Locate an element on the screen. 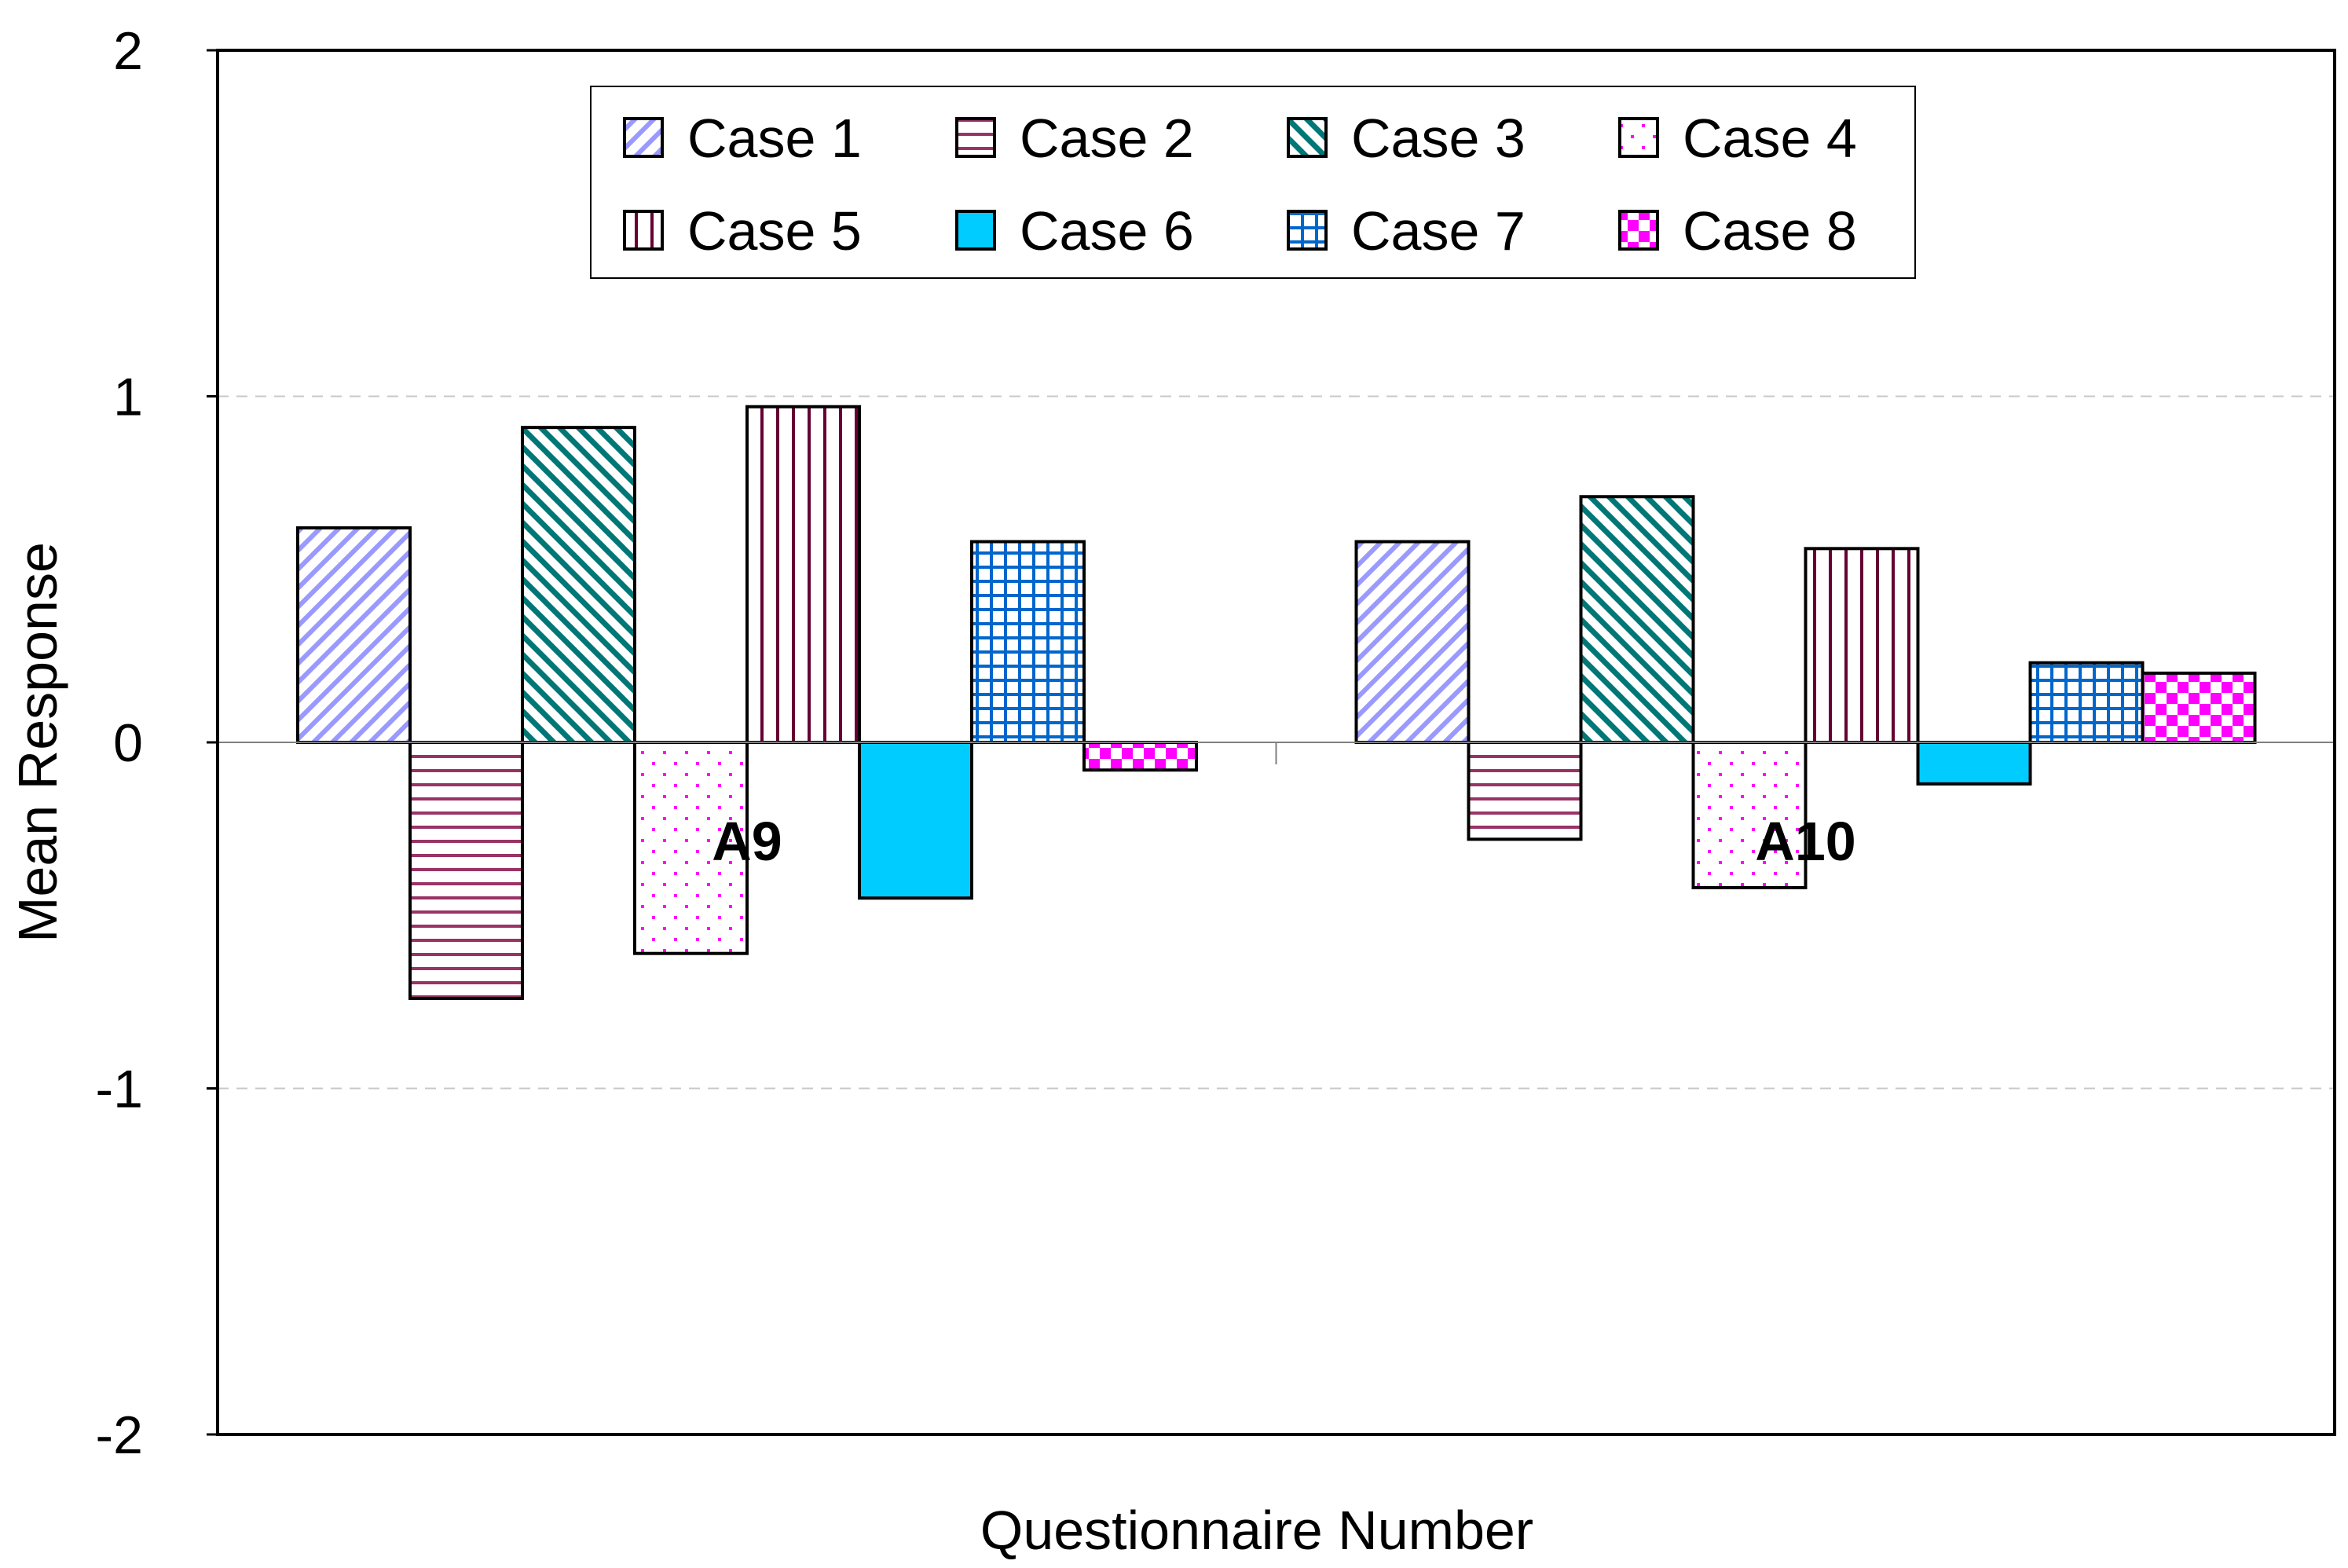 The image size is (2348, 1568). legend-label: Case 6 is located at coordinates (1107, 231).